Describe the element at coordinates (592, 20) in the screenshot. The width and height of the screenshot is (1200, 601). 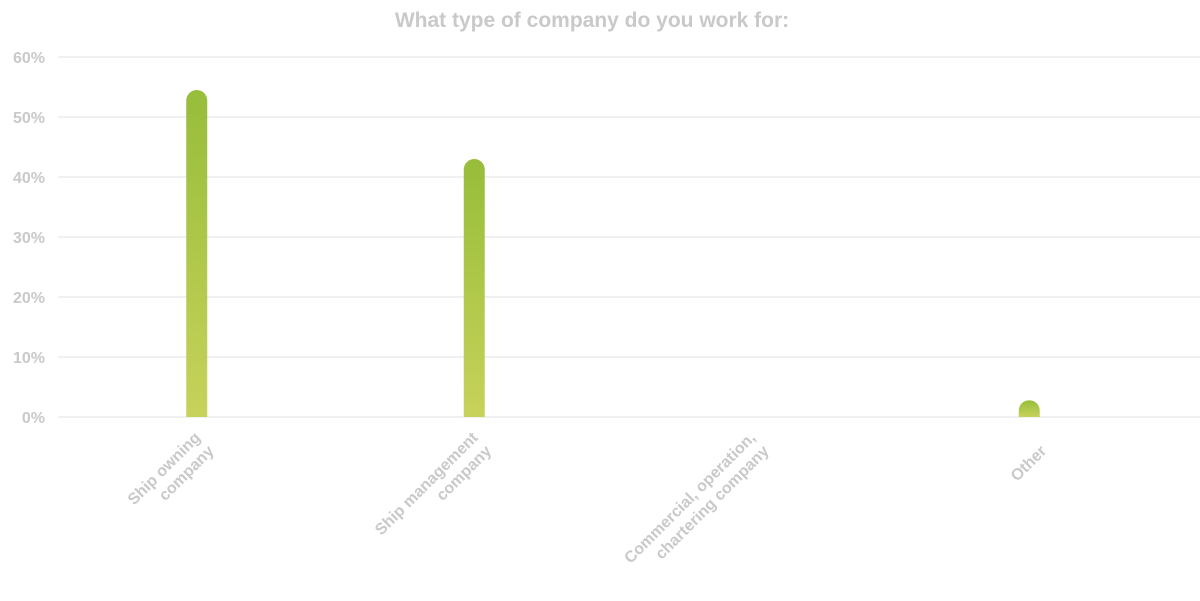
I see `chart-title: What type of company do you work for:` at that location.